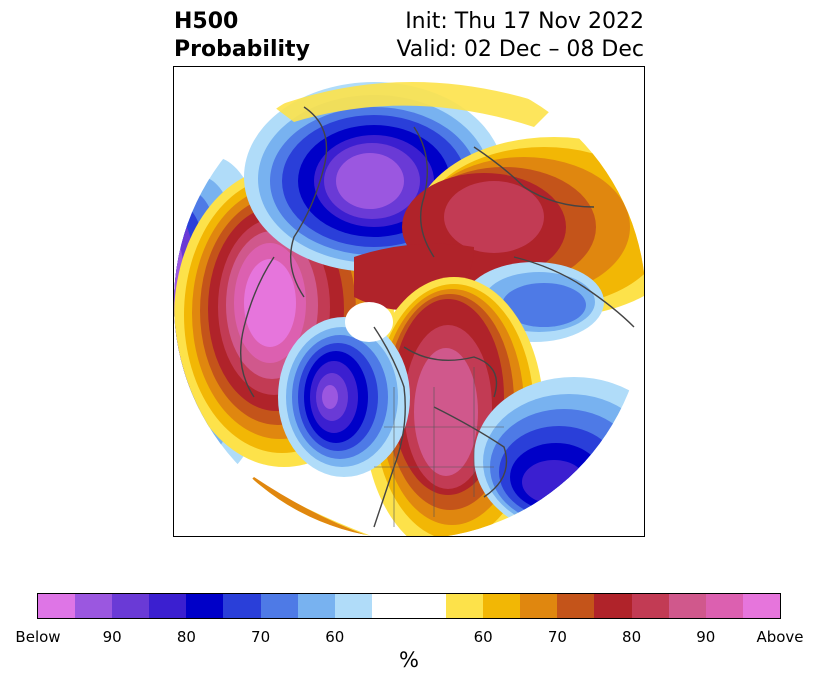 The image size is (819, 686). What do you see at coordinates (439, 447) in the screenshot?
I see `borders` at bounding box center [439, 447].